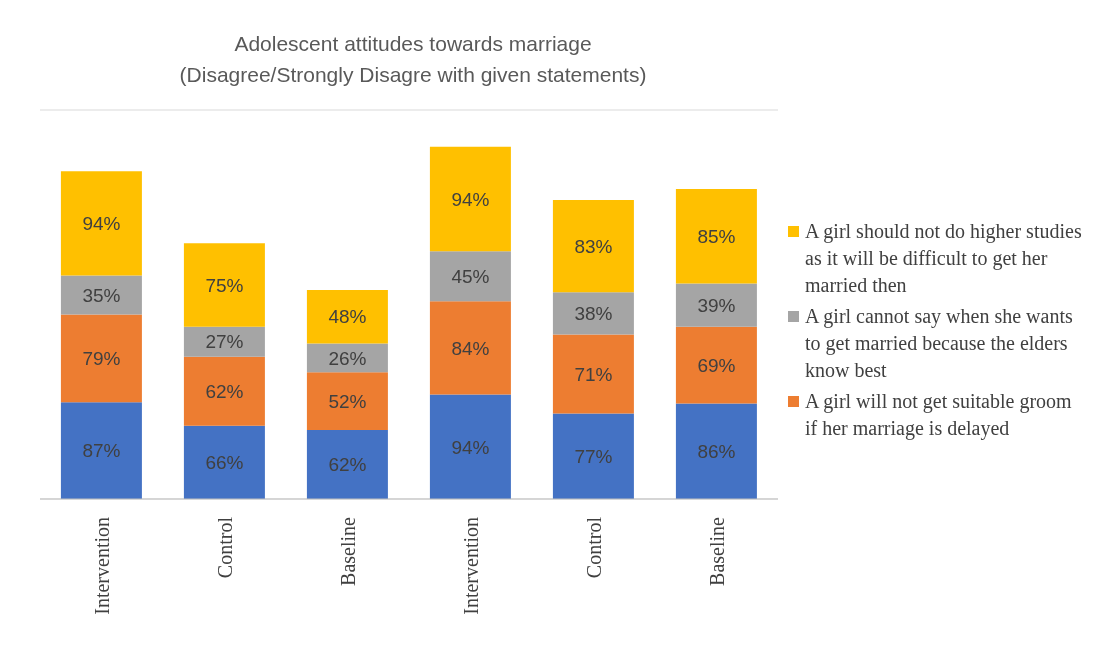  I want to click on data-label: 39%, so click(716, 305).